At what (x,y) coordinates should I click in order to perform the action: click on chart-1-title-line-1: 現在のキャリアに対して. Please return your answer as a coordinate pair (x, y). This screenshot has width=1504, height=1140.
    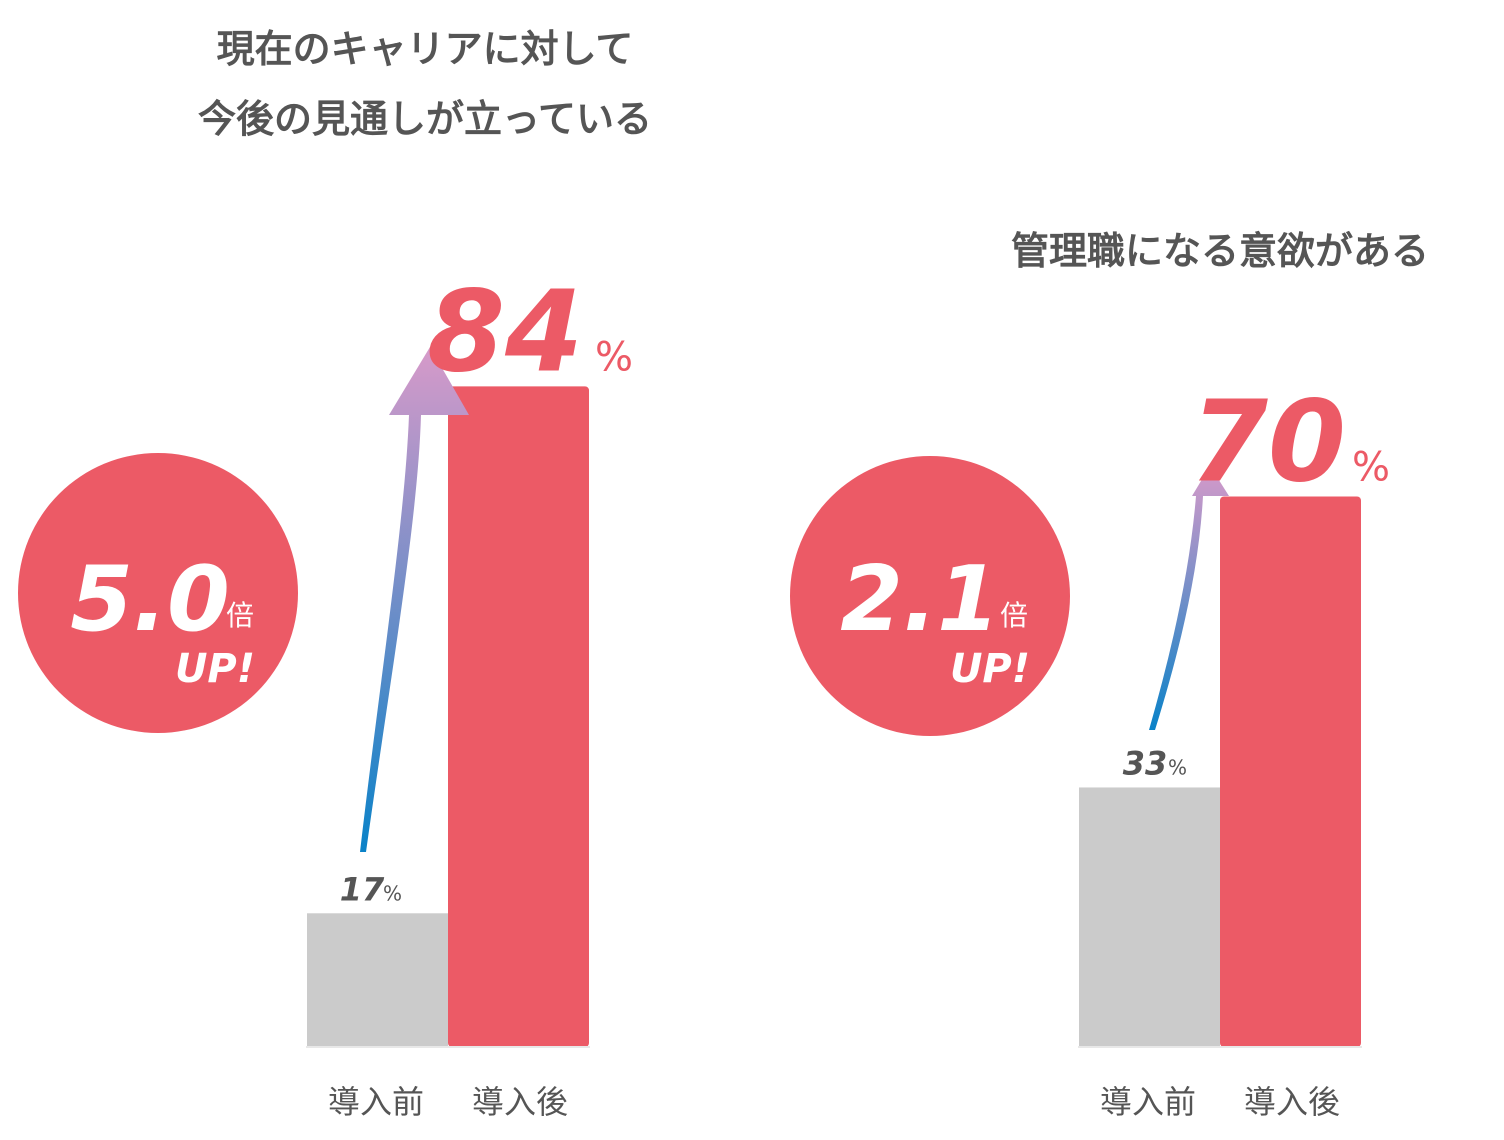
    Looking at the image, I should click on (425, 49).